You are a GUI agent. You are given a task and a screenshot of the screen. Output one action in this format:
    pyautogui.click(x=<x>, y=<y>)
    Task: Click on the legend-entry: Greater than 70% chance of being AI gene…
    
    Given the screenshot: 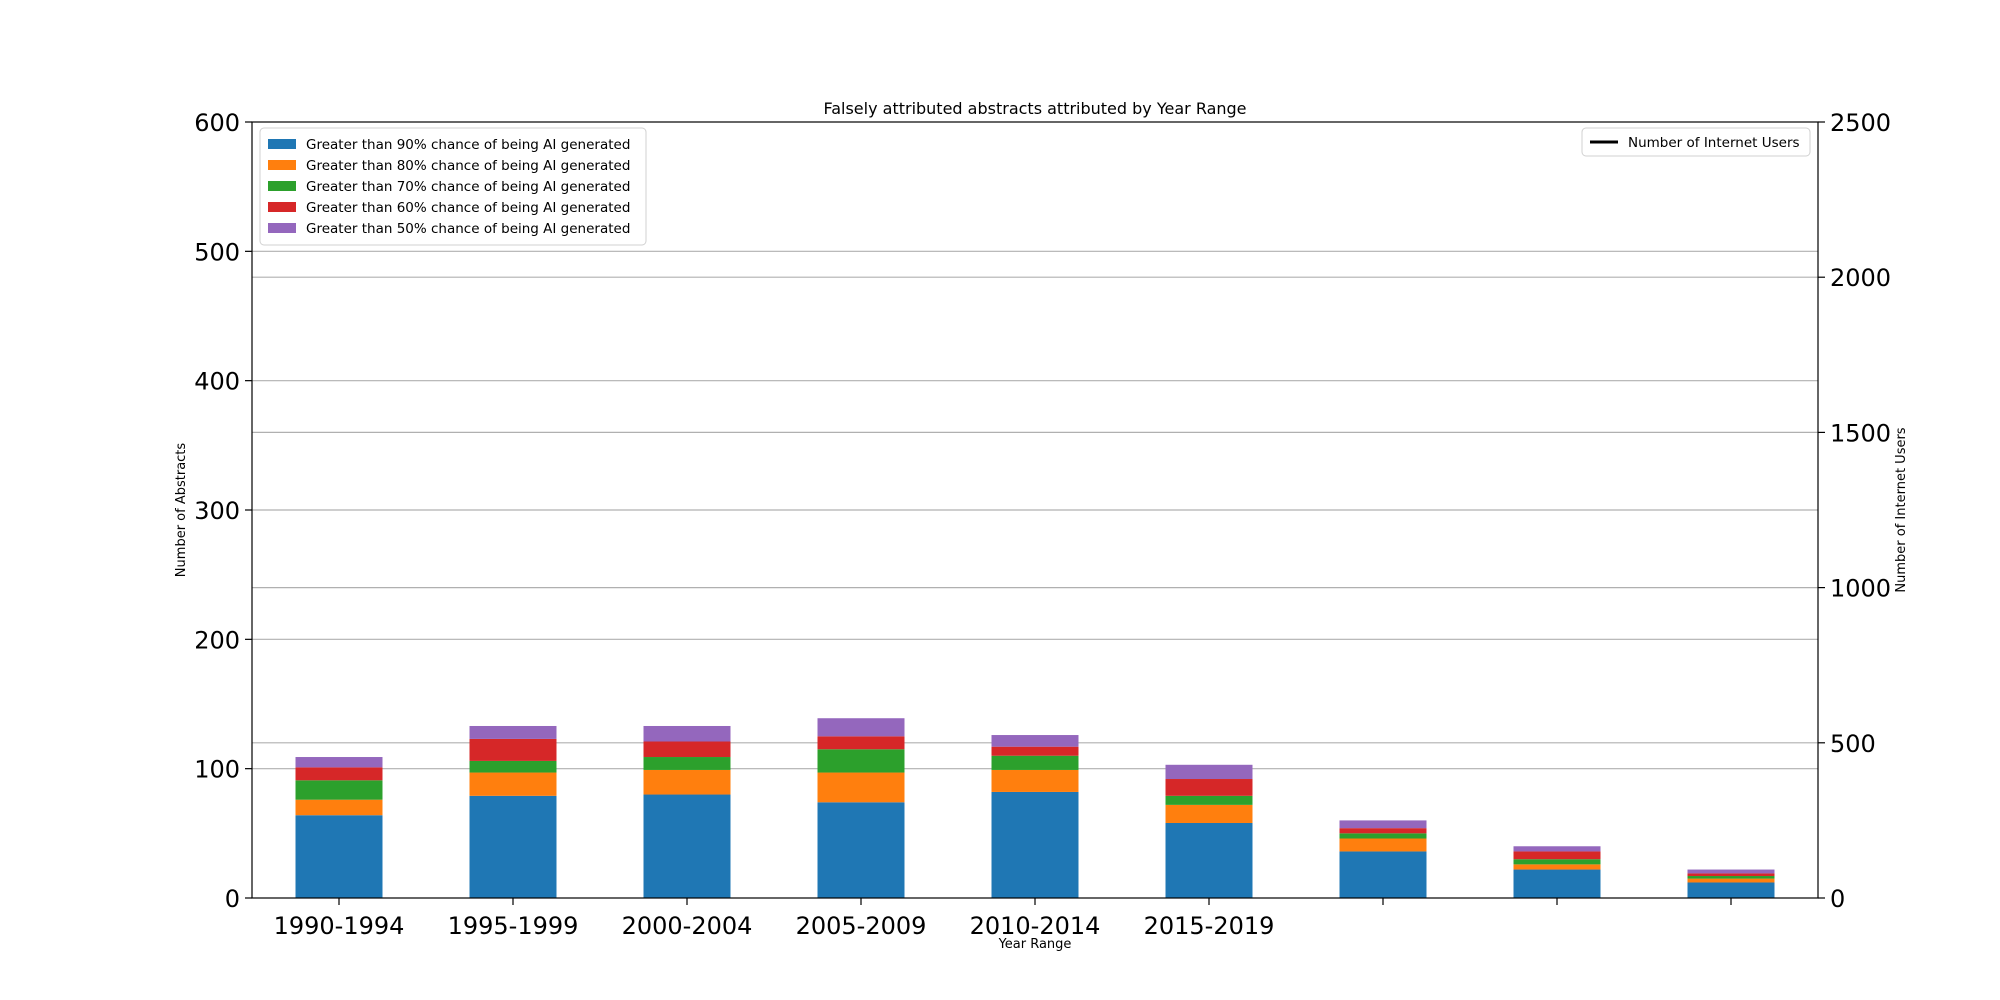 What is the action you would take?
    pyautogui.click(x=468, y=187)
    